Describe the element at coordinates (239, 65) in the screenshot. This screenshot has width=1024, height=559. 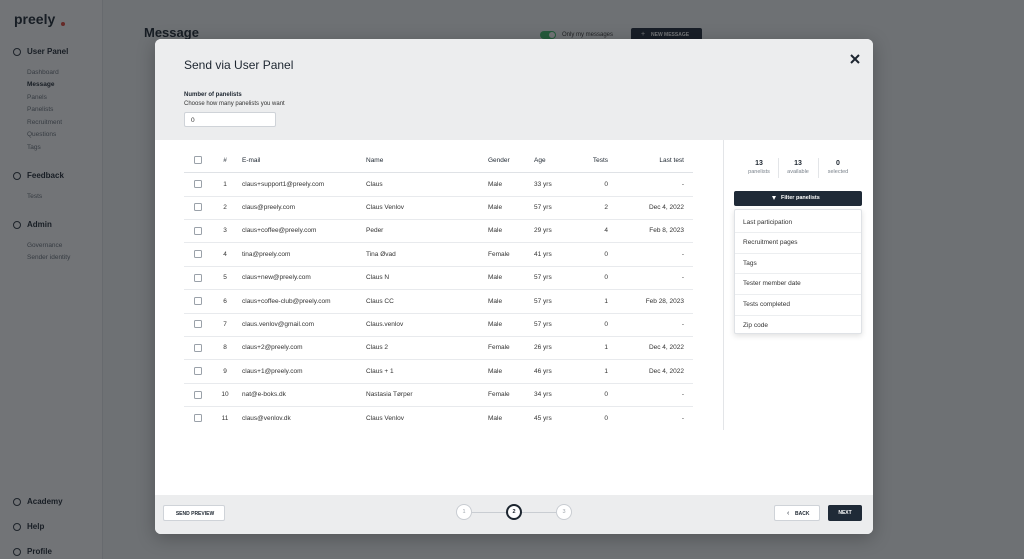
I see `modal-title: Send via User Panel` at that location.